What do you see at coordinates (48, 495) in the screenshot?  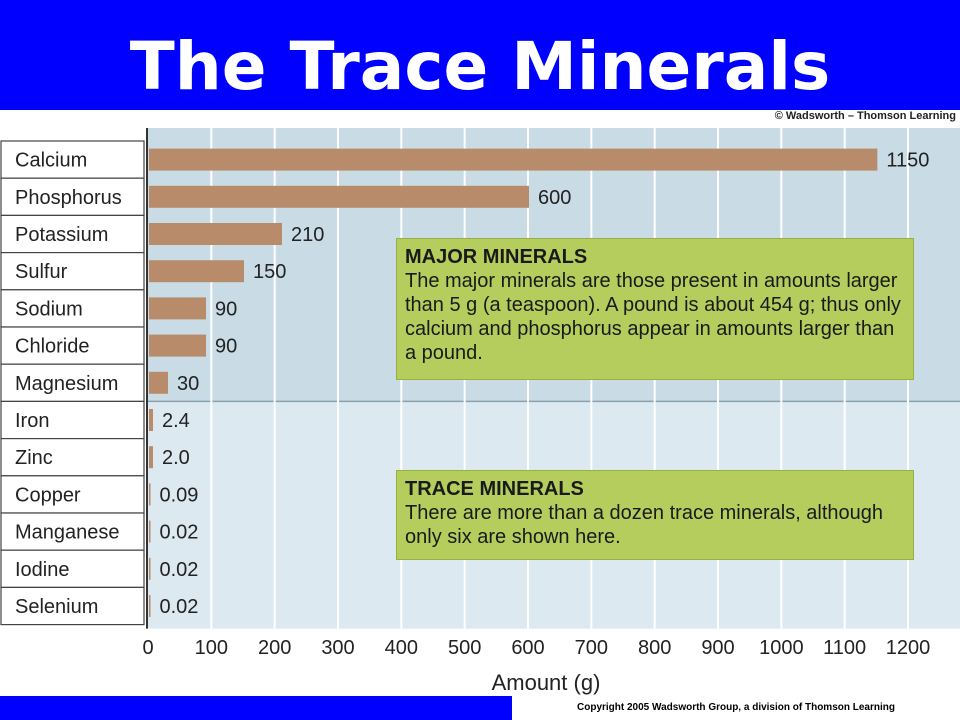 I see `category-label: Copper` at bounding box center [48, 495].